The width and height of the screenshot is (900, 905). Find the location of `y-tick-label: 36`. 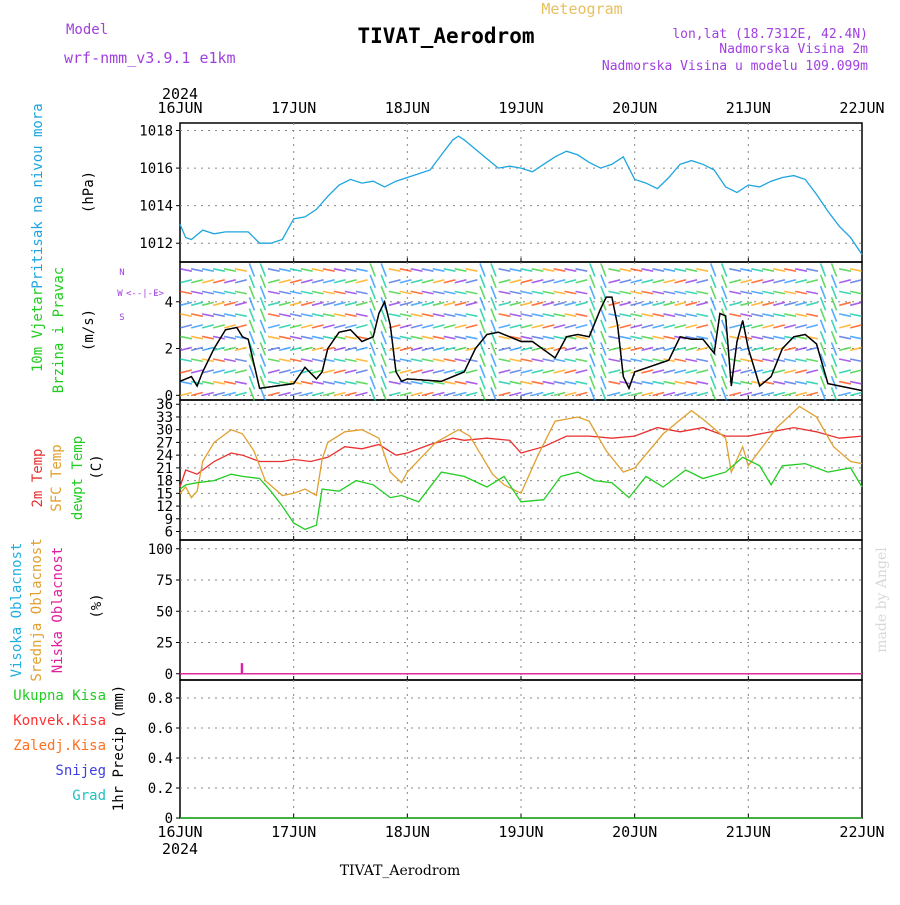

y-tick-label: 36 is located at coordinates (164, 405).